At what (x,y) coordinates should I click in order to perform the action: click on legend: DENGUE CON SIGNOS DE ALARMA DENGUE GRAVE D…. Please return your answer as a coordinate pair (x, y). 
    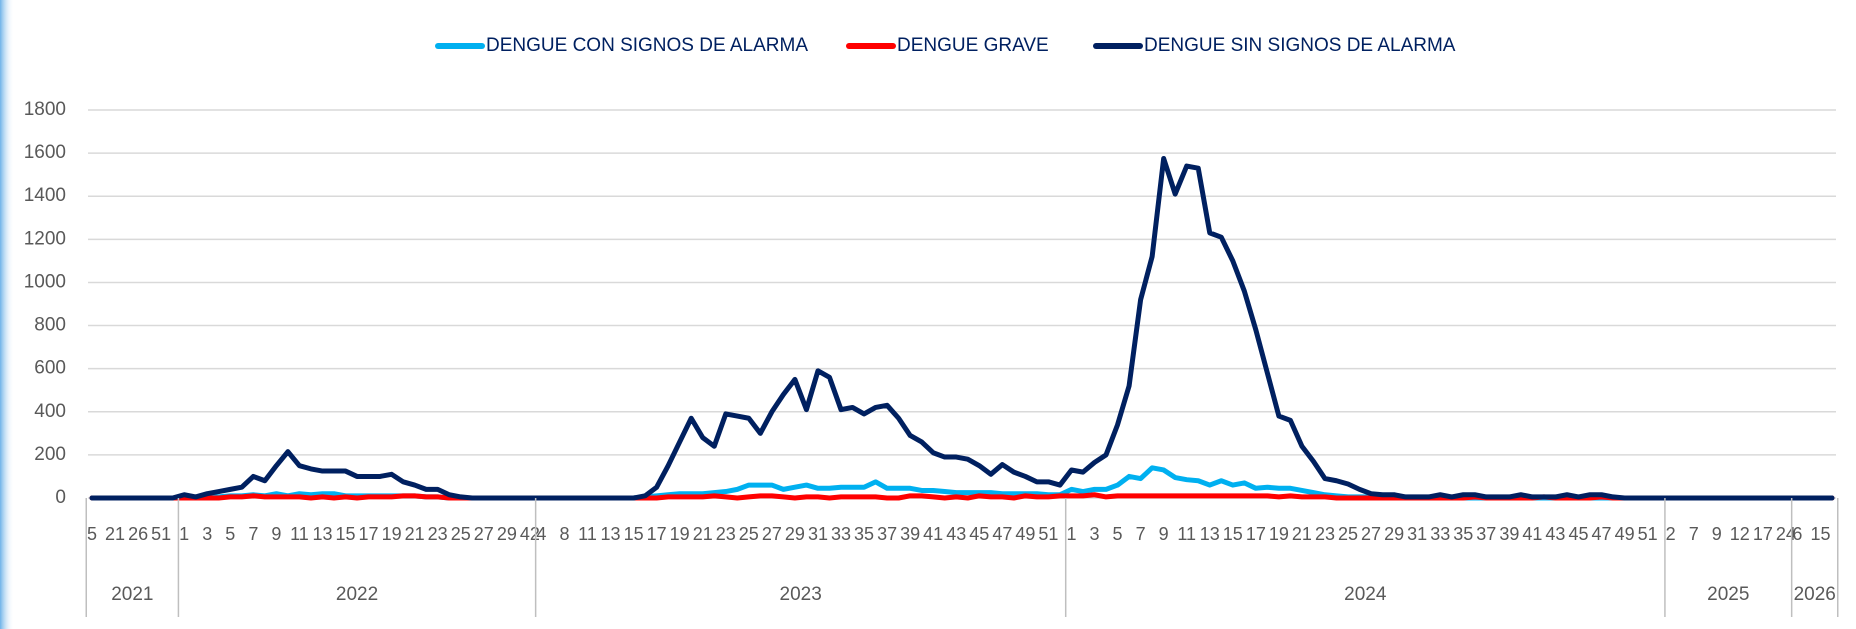
    Looking at the image, I should click on (945, 45).